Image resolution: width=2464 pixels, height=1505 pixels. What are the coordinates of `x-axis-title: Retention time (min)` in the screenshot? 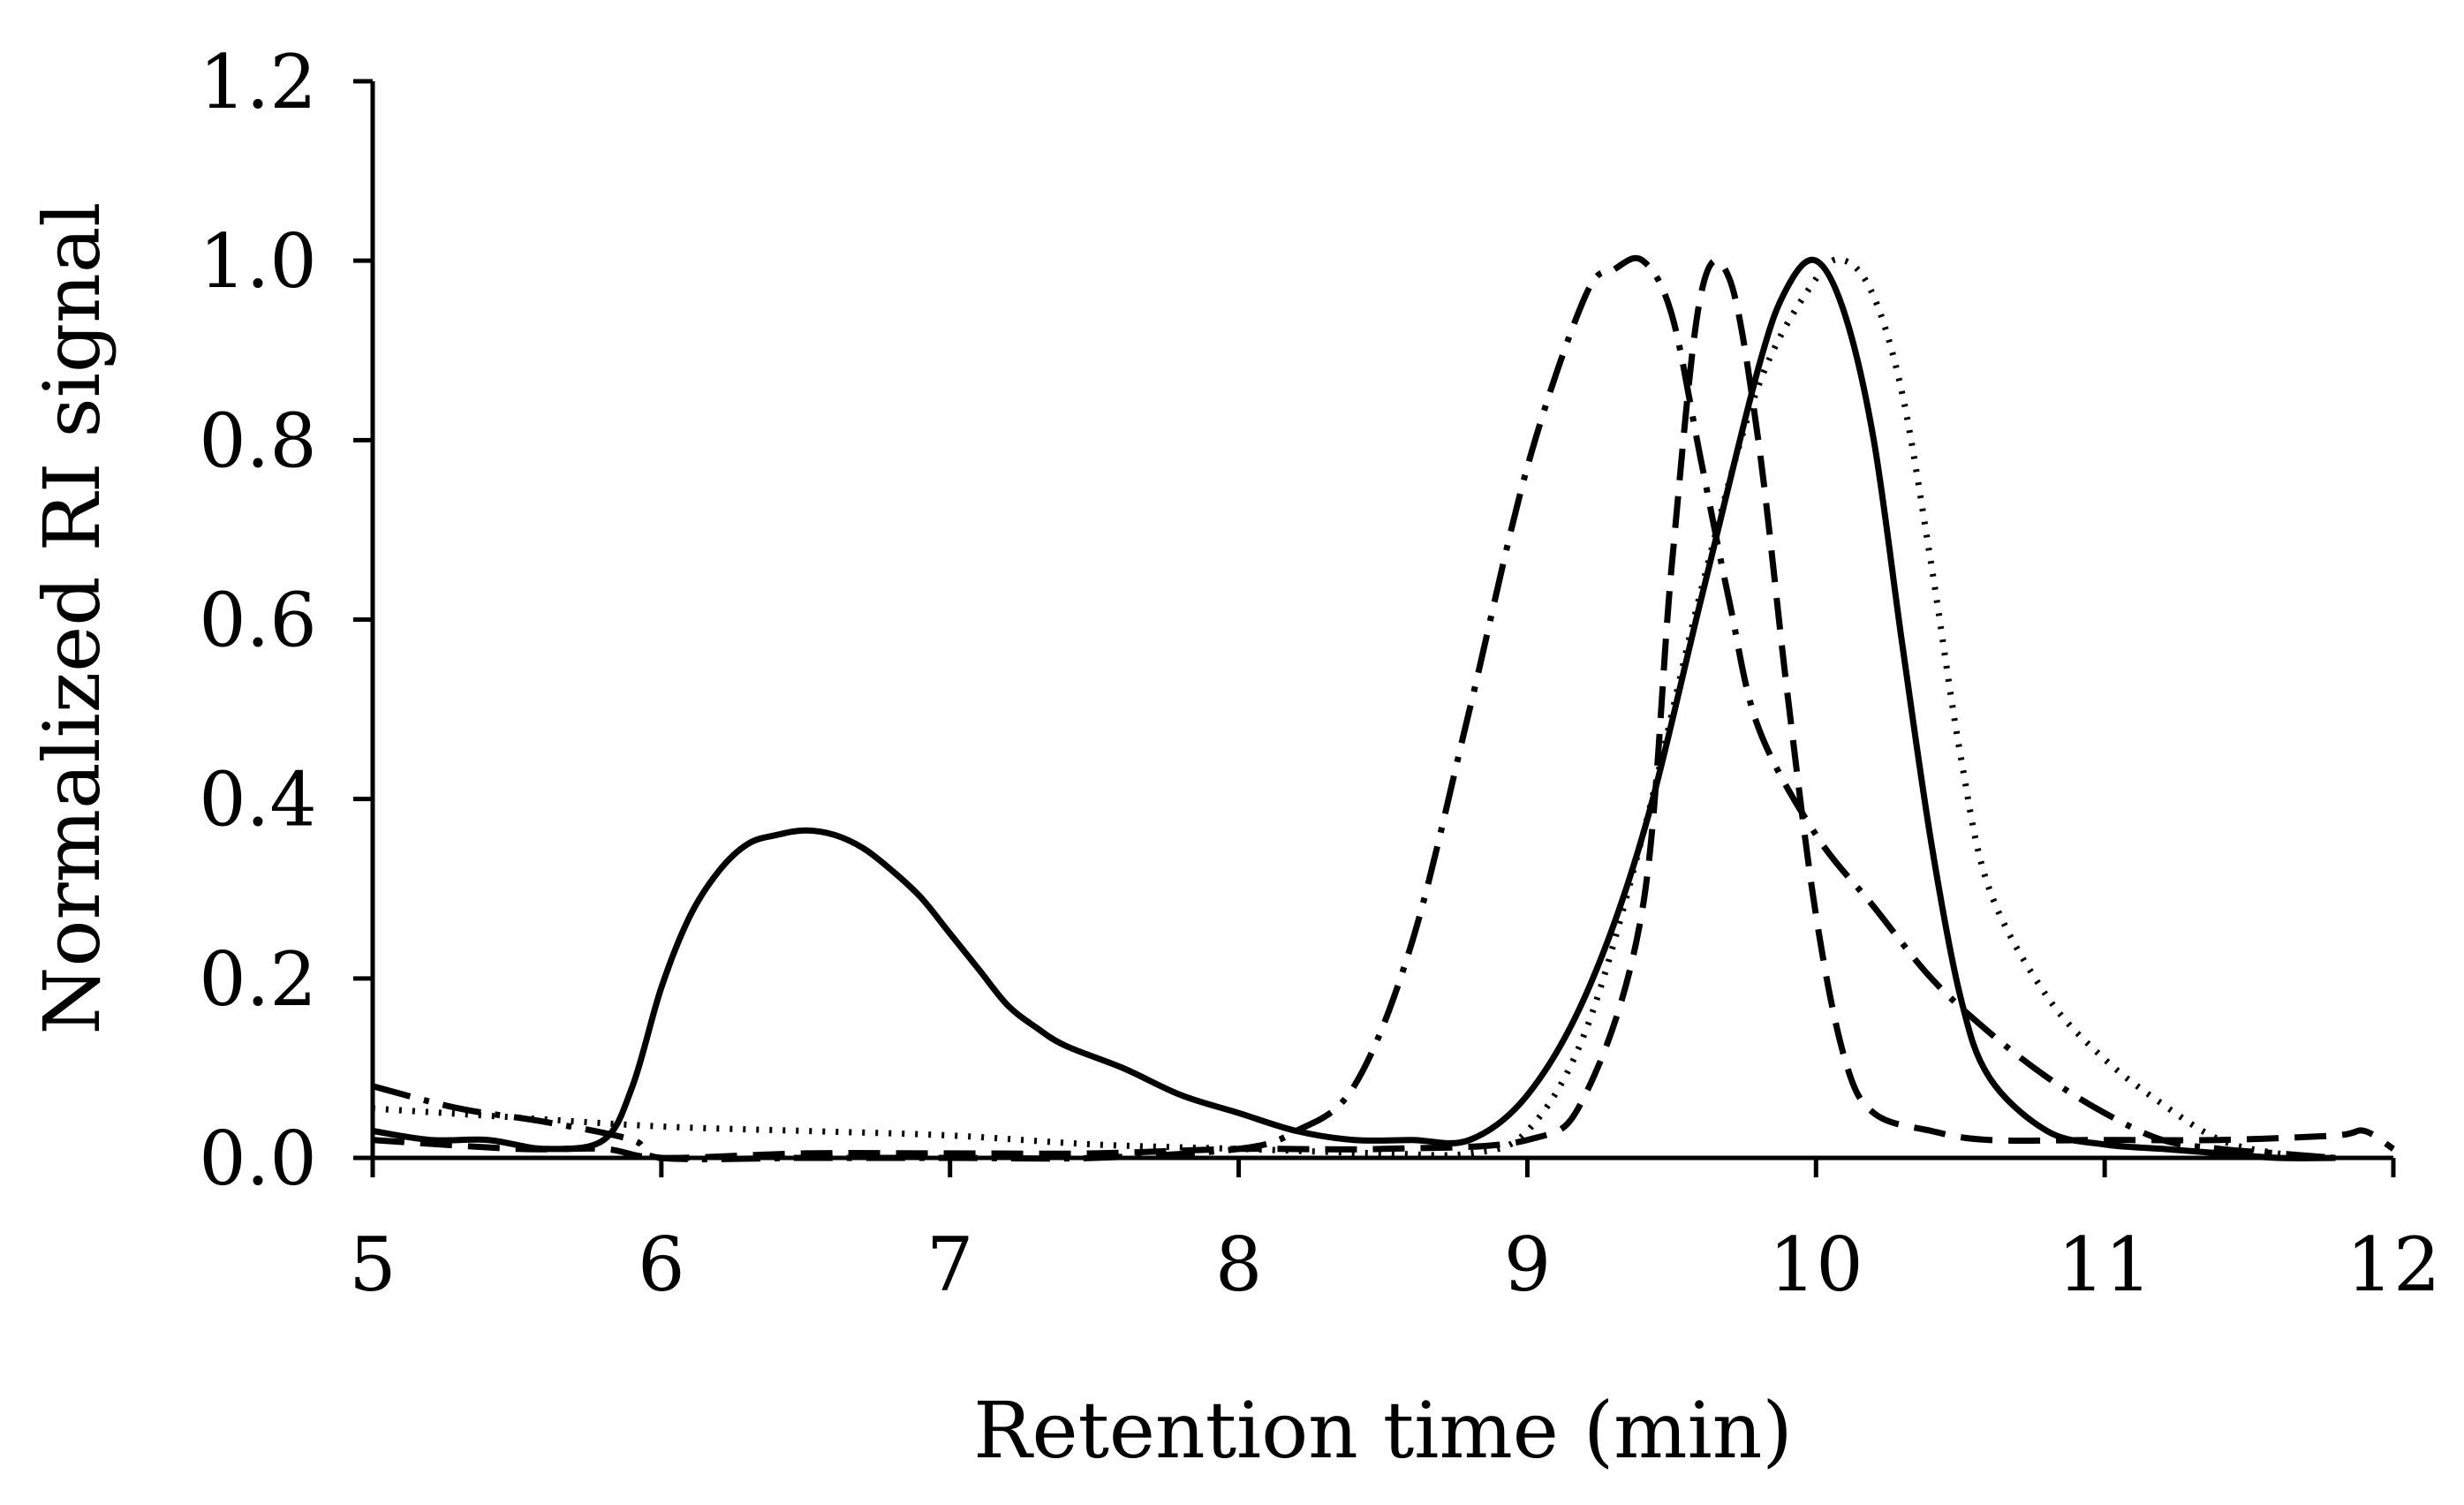 It's located at (1383, 1430).